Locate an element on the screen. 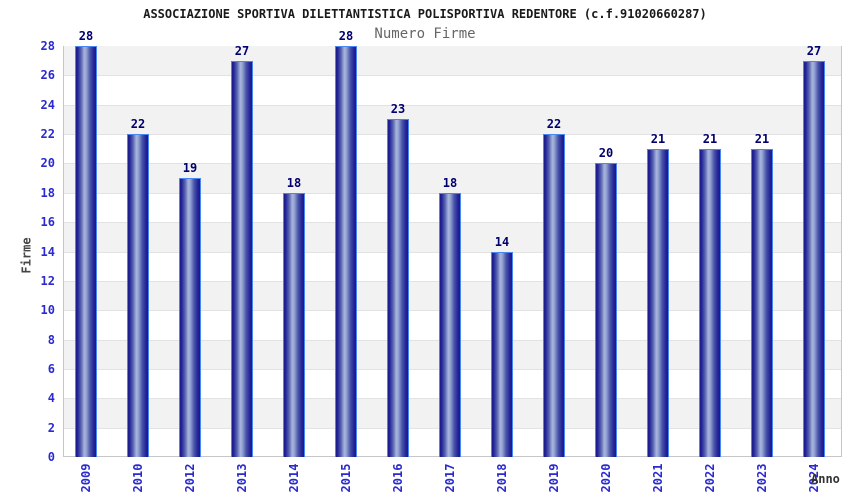 Image resolution: width=850 pixels, height=500 pixels. y-tick-label: 22 is located at coordinates (47, 134).